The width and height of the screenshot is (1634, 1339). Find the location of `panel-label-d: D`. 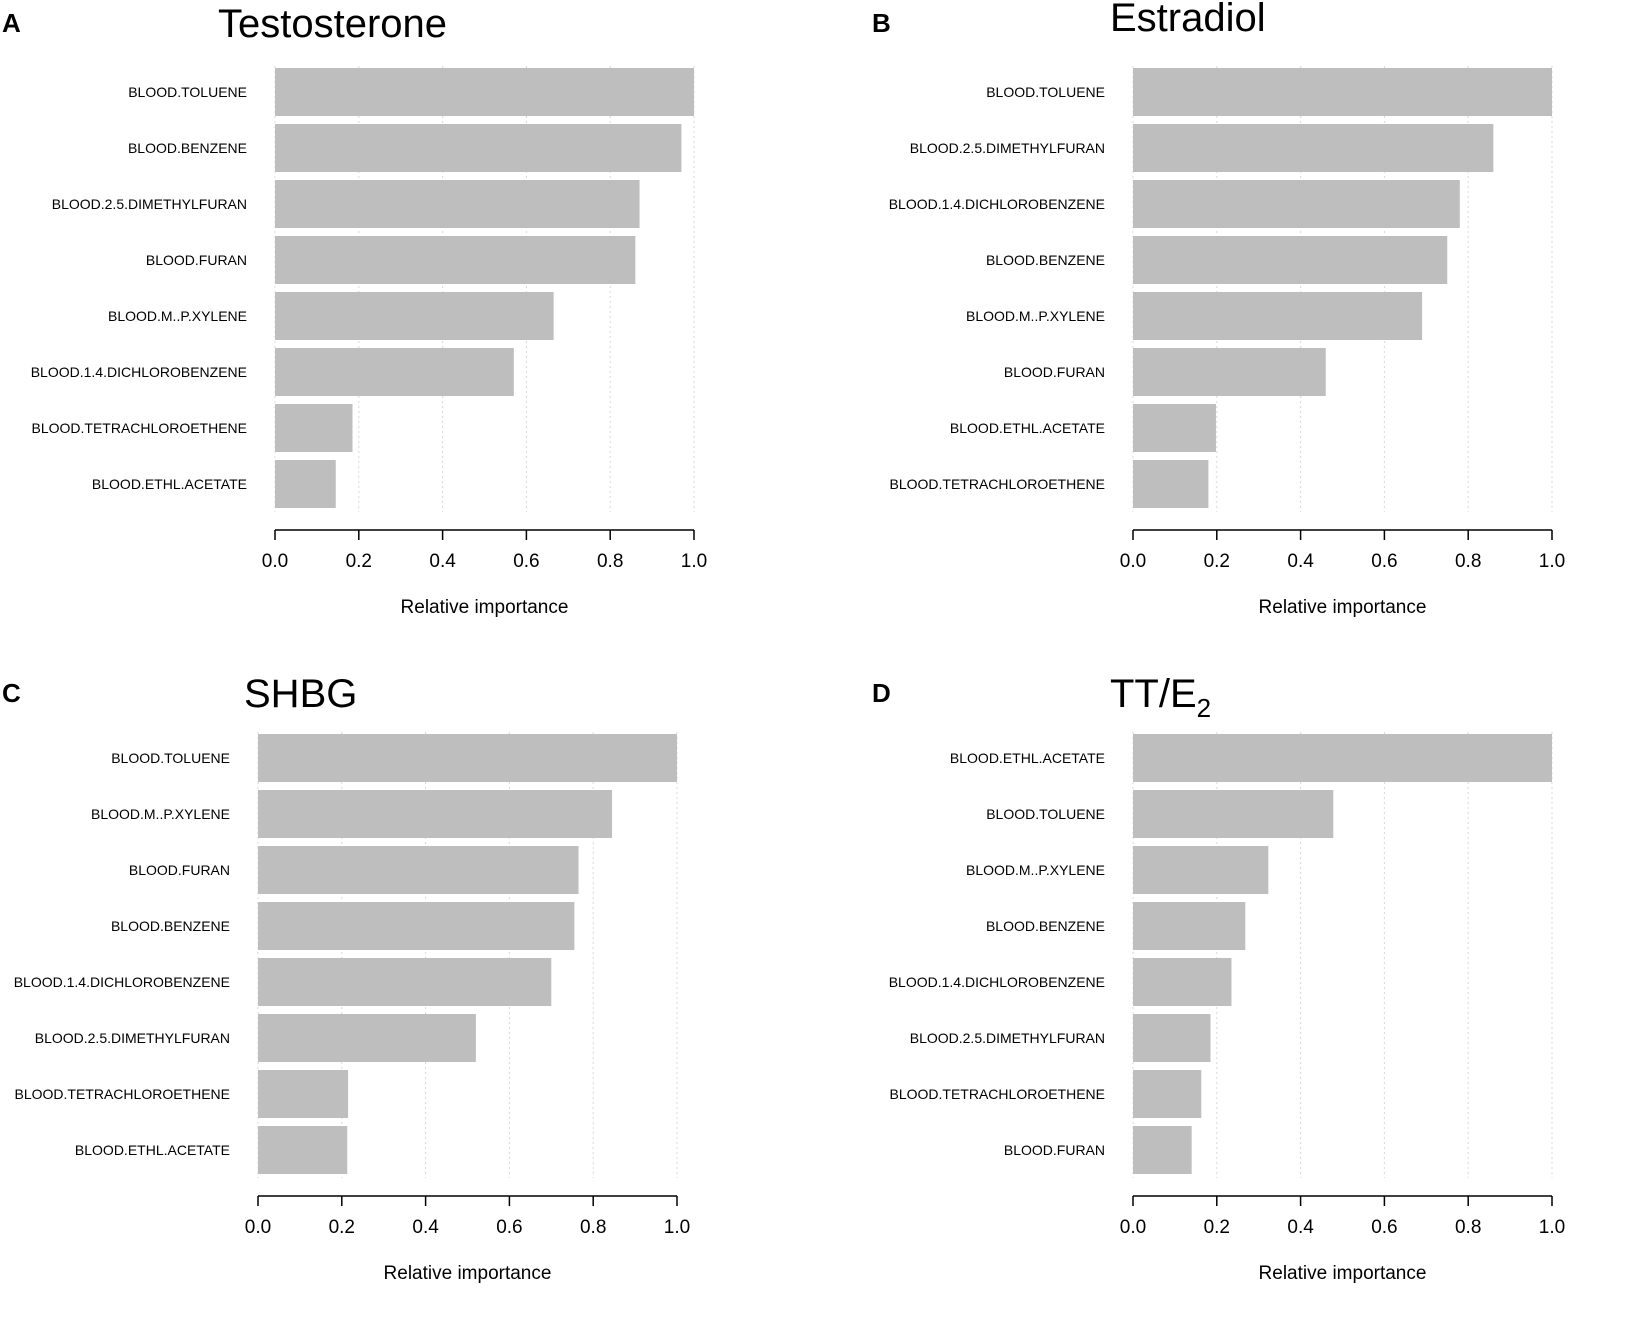

panel-label-d: D is located at coordinates (881, 693).